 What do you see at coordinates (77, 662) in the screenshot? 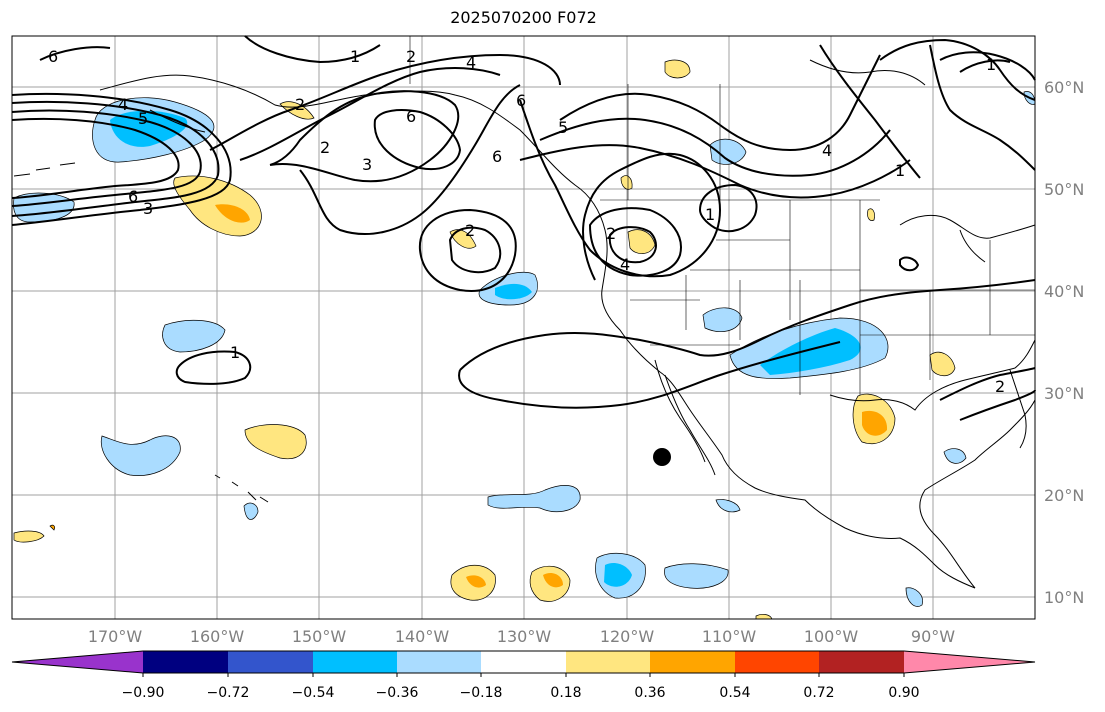
I see `colorbar-extend-left` at bounding box center [77, 662].